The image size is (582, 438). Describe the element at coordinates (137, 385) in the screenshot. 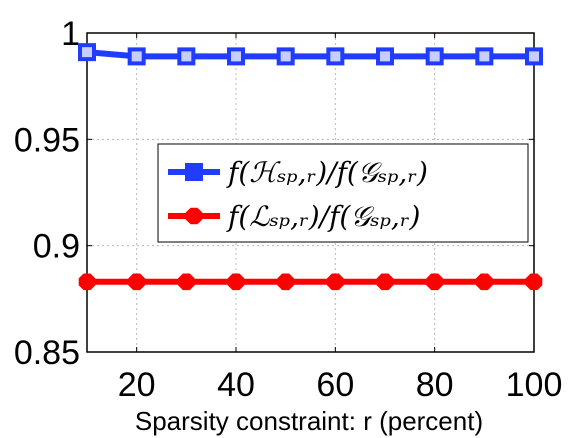

I see `x-tick-label: 20` at that location.